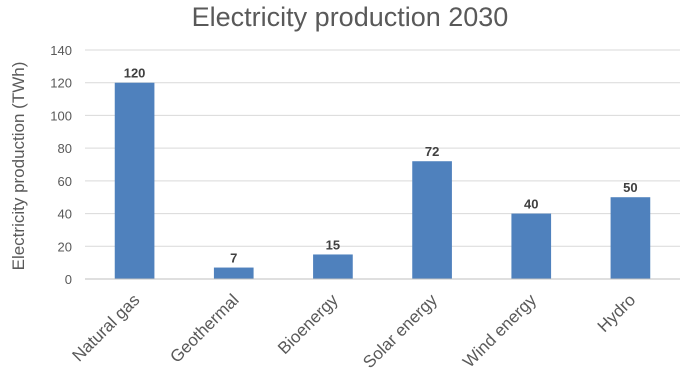  I want to click on x-tick-label: Geothermal, so click(204, 328).